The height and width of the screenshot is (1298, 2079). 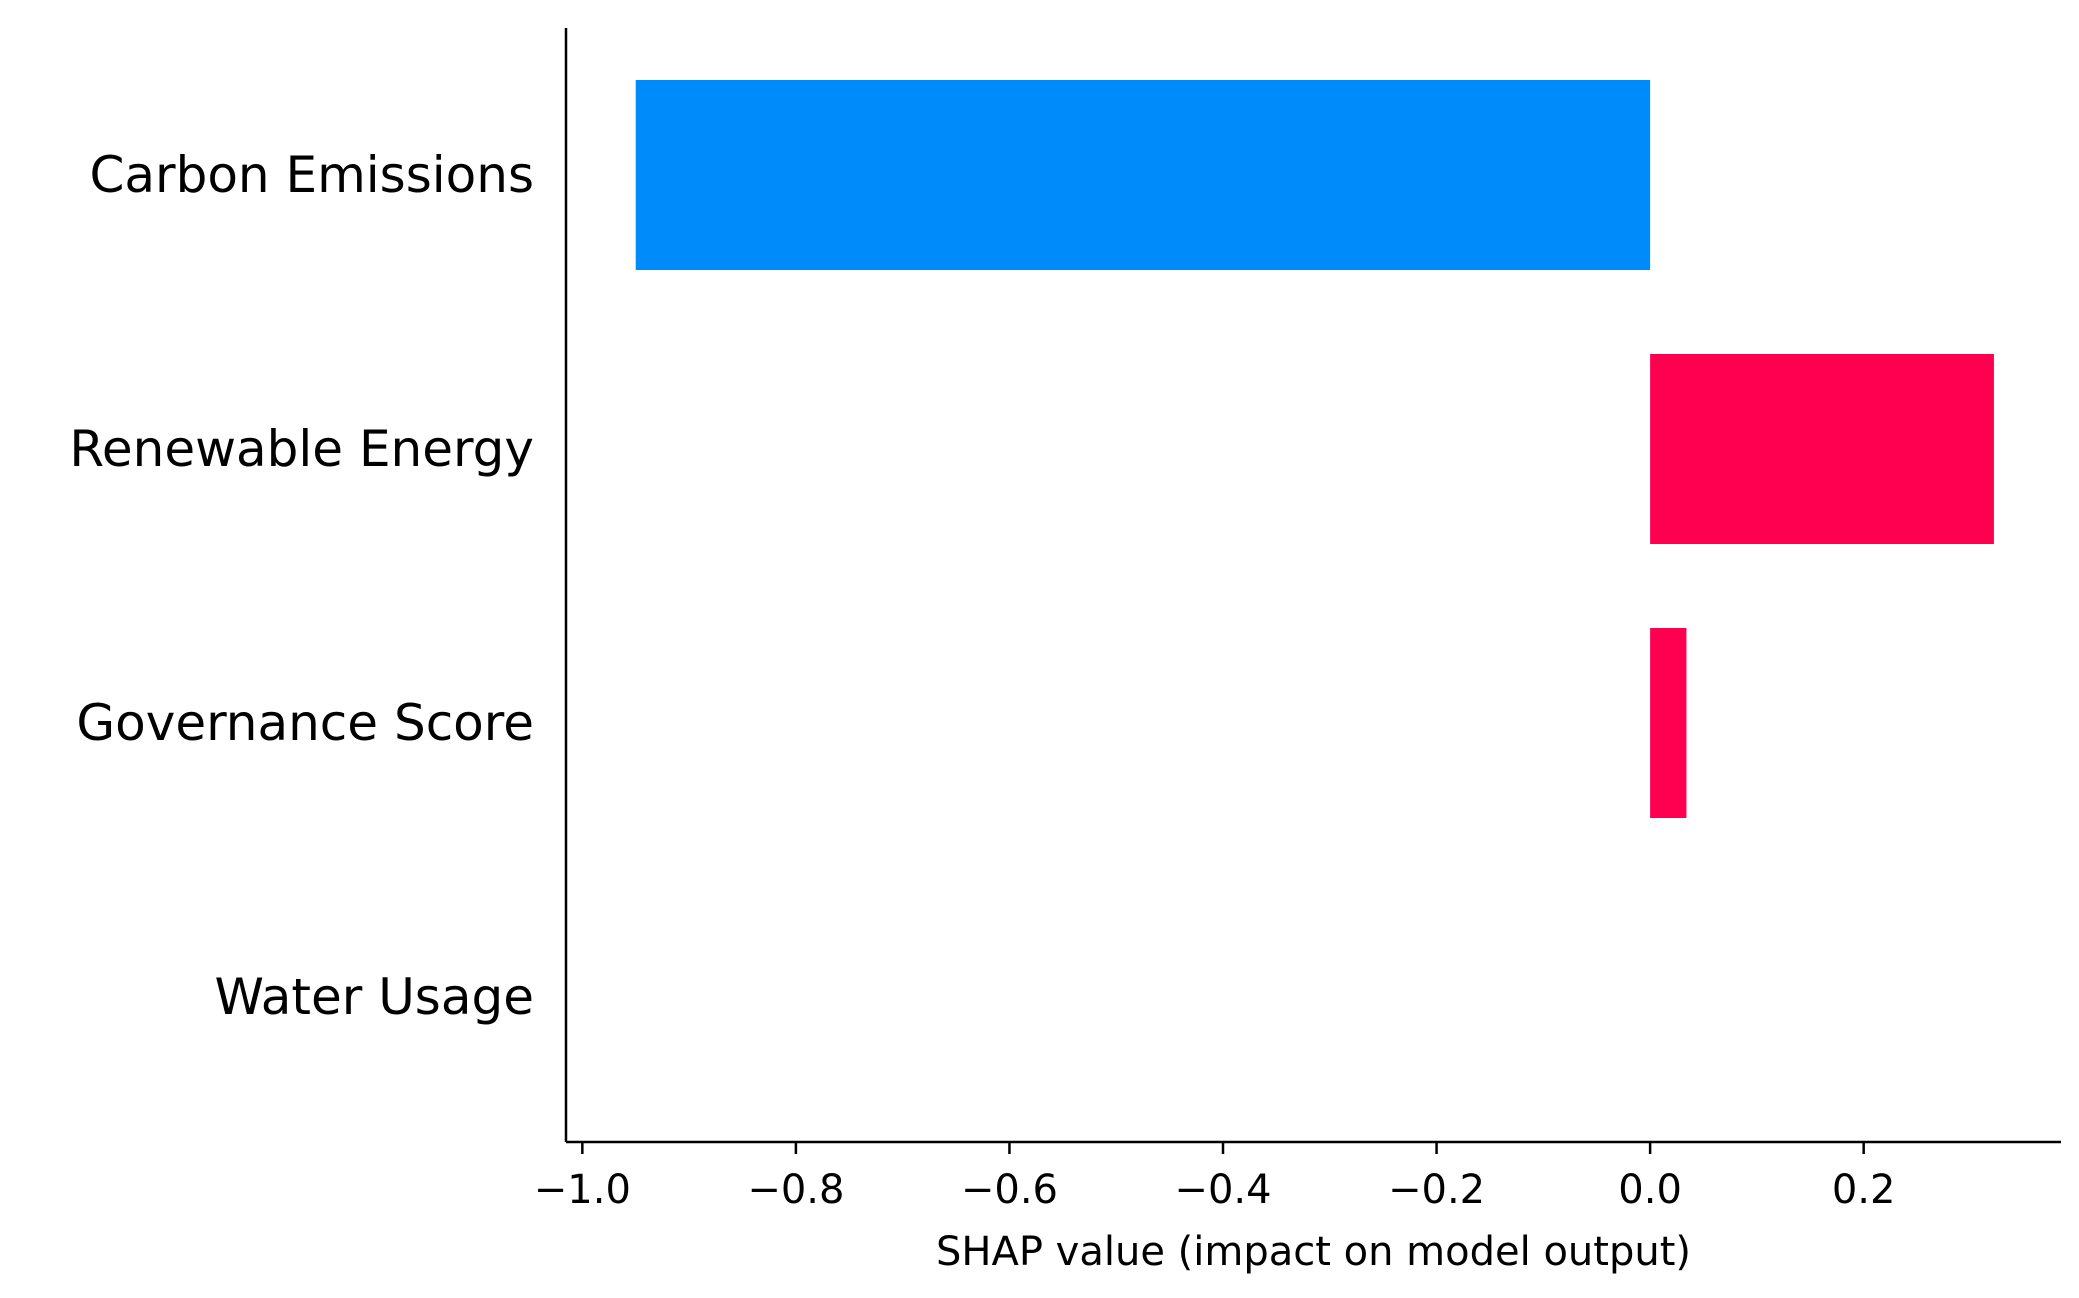 What do you see at coordinates (1009, 1190) in the screenshot?
I see `x-tick-label: −0.6` at bounding box center [1009, 1190].